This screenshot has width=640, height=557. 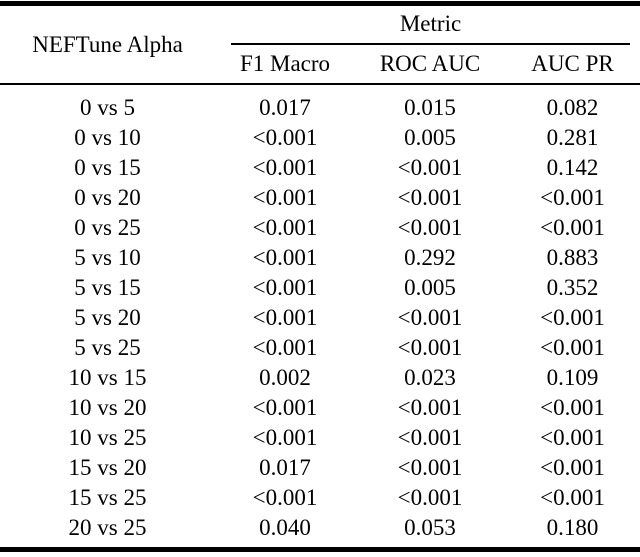 I want to click on row-label: 5 vs 15, so click(x=107, y=287).